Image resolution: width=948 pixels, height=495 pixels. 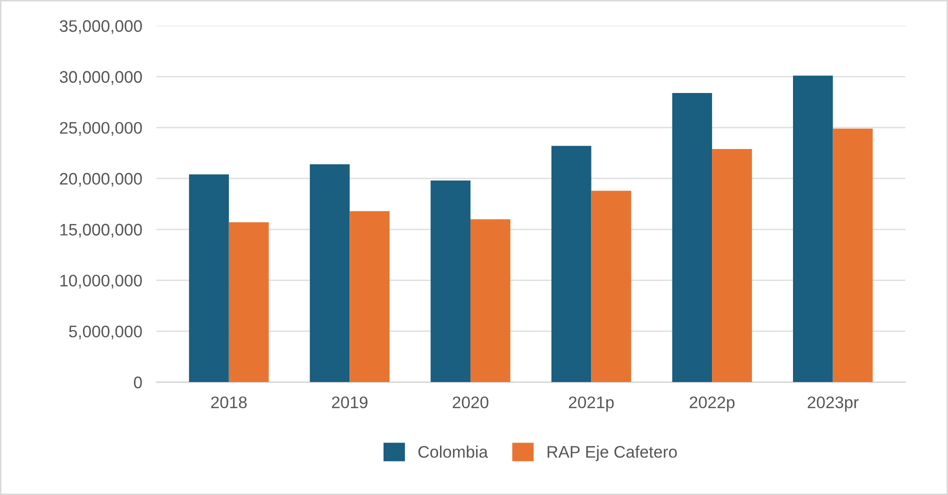 What do you see at coordinates (350, 402) in the screenshot?
I see `x-tick-label: 2019` at bounding box center [350, 402].